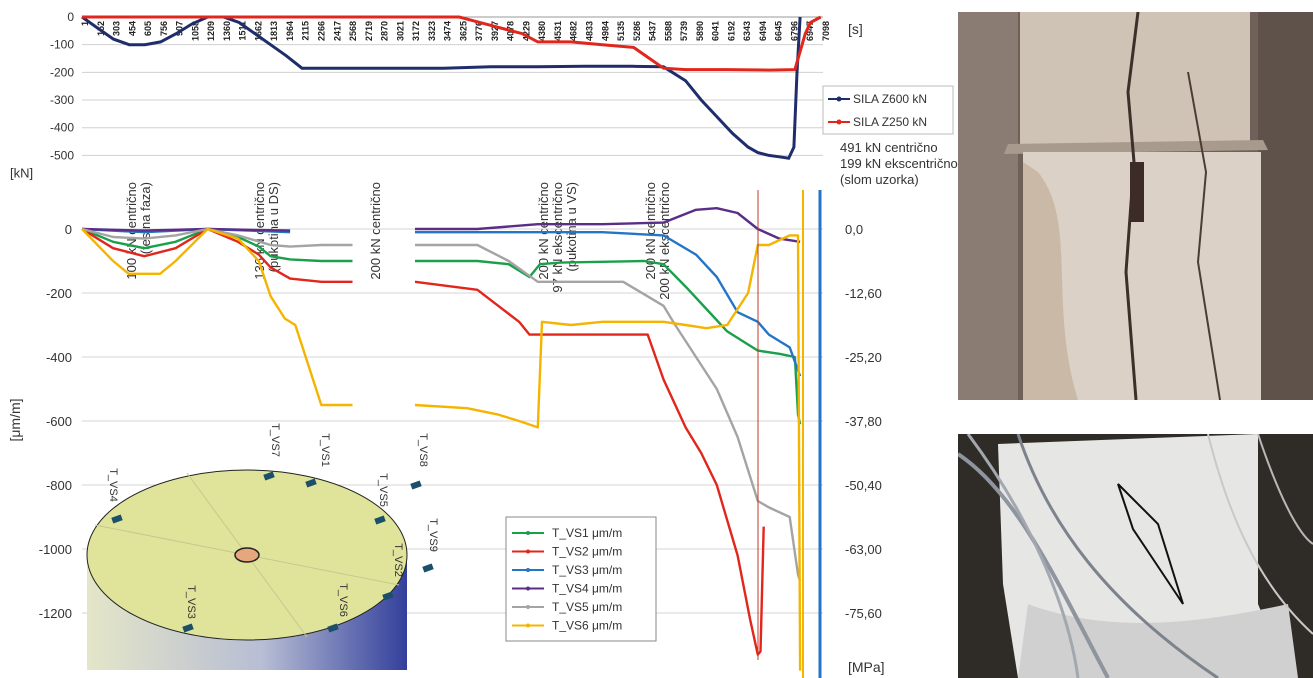 The height and width of the screenshot is (678, 1313). Describe the element at coordinates (810, 31) in the screenshot. I see `x-tick-label: 6947` at that location.